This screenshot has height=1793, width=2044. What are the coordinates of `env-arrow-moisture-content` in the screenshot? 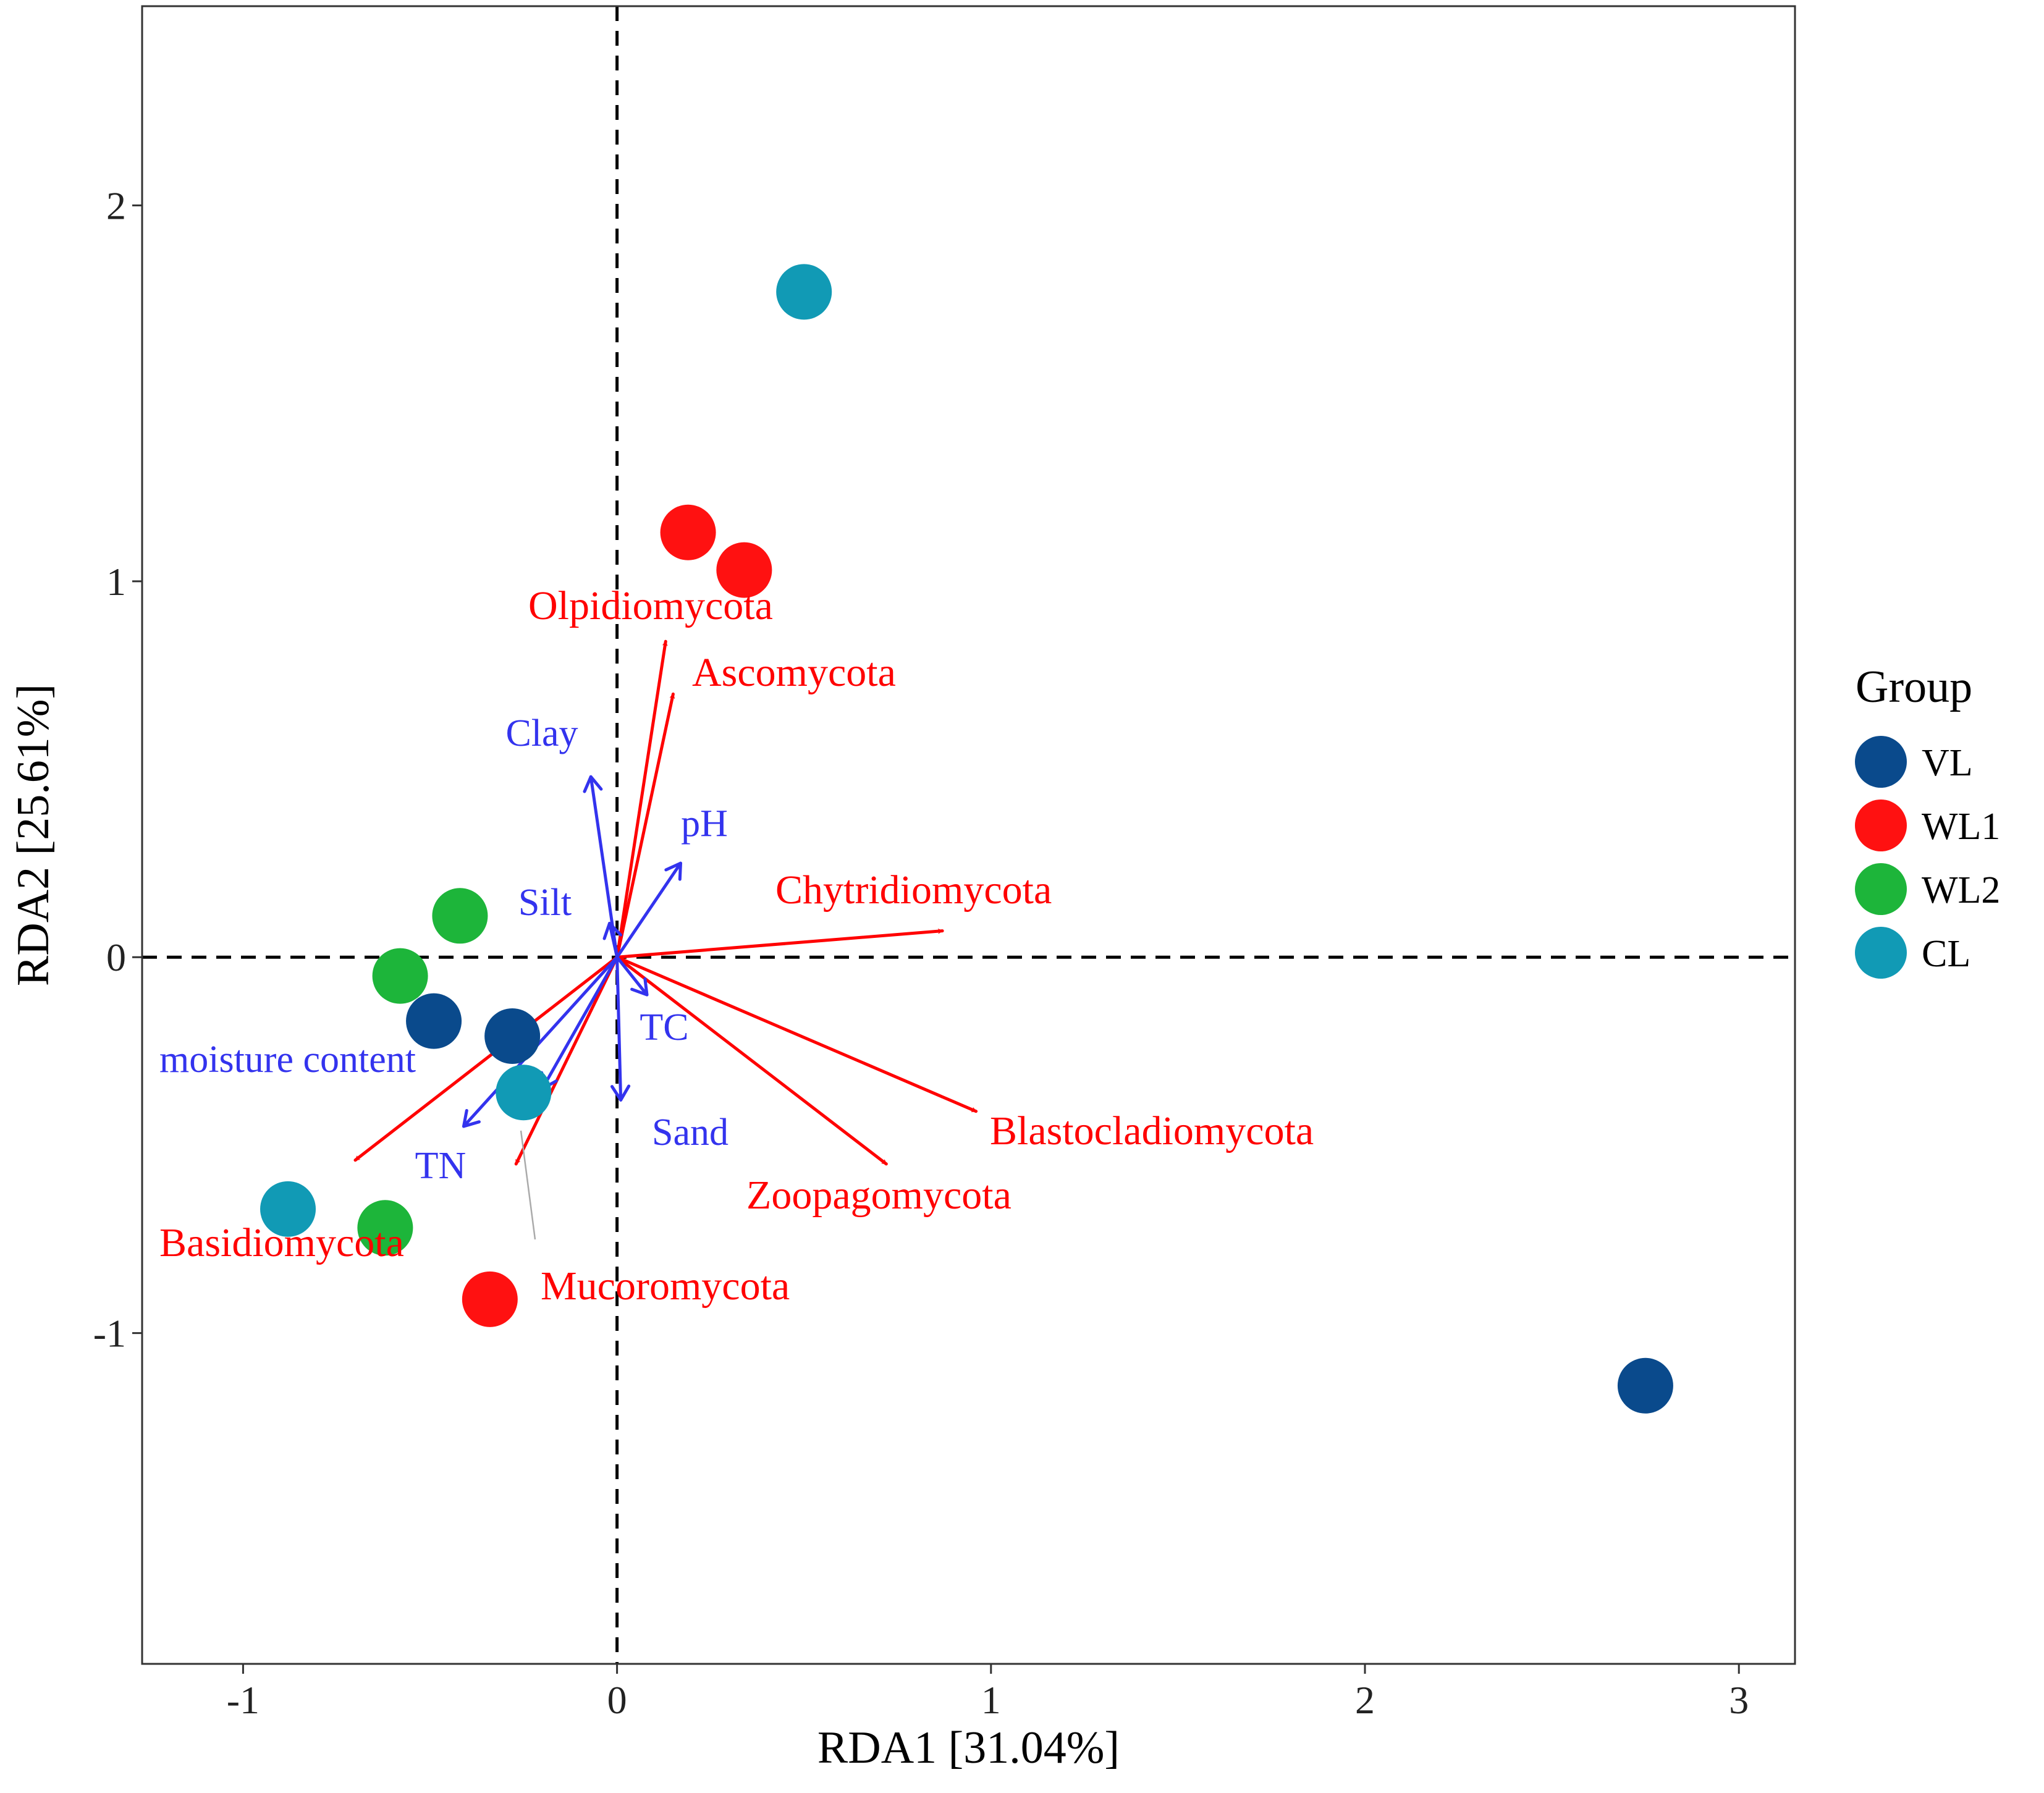 It's located at (579, 1023).